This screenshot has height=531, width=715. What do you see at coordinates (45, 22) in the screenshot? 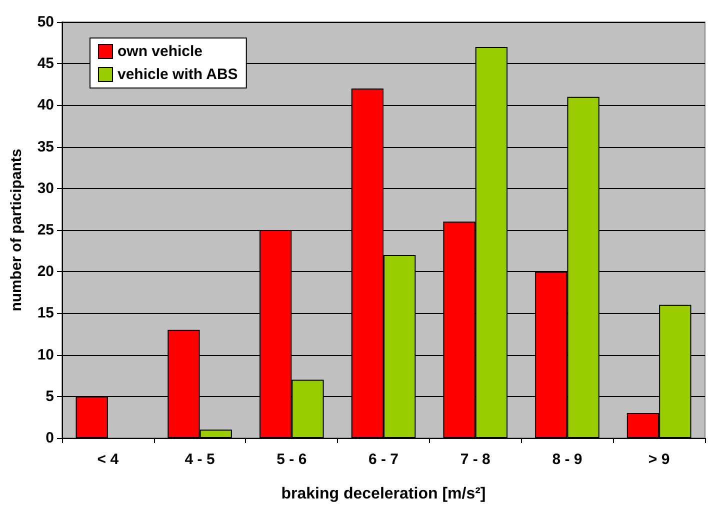
I see `y-tick-label: 50` at bounding box center [45, 22].